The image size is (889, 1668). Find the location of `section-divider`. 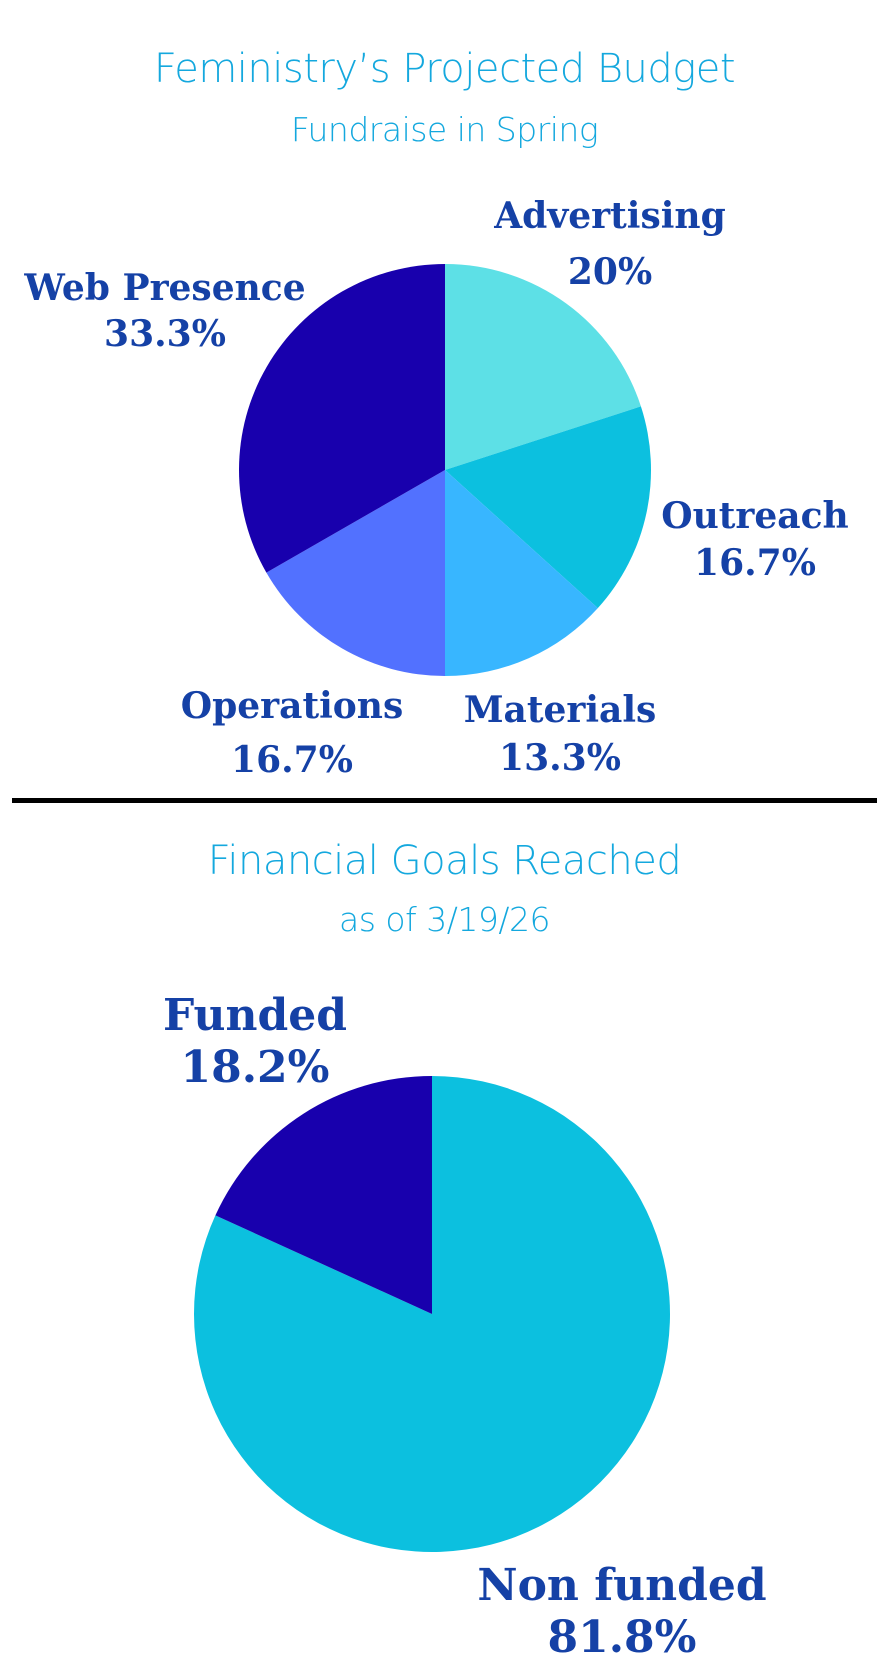

section-divider is located at coordinates (444, 800).